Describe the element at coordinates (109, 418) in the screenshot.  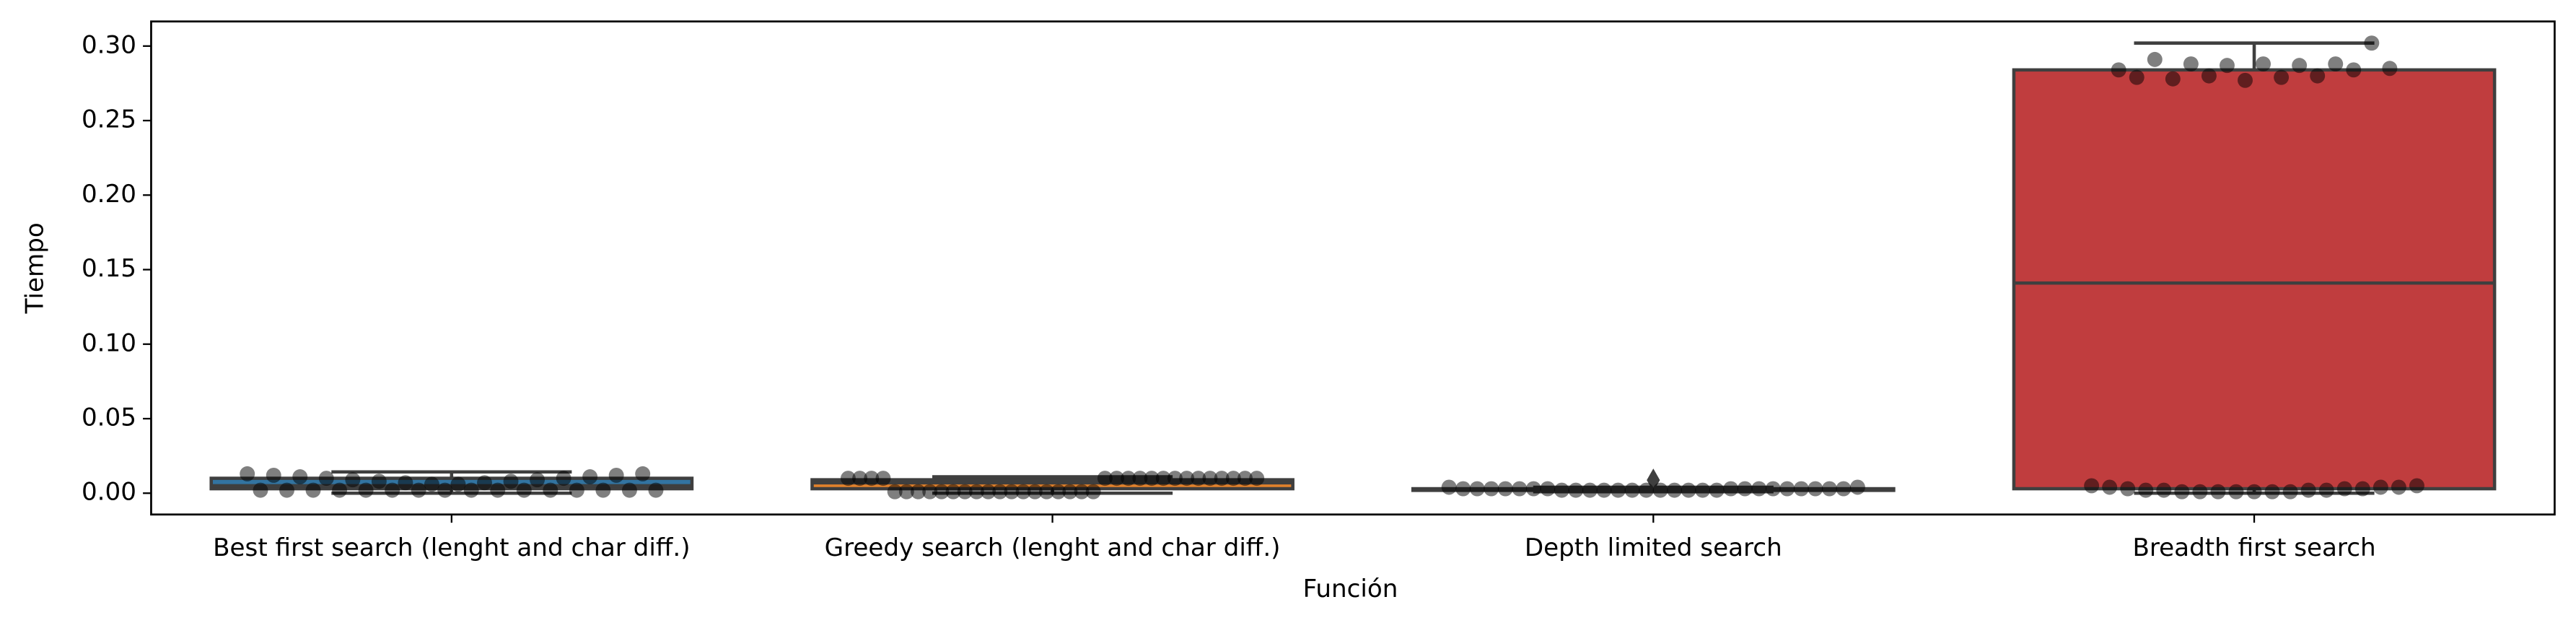
I see `y-tick-label: 0.05` at that location.